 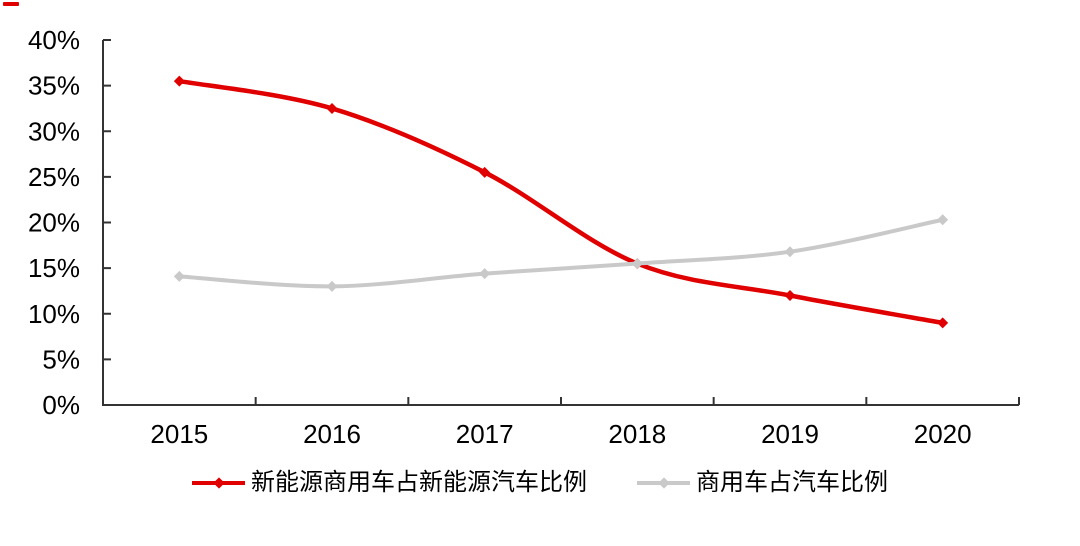 I want to click on legend-series-0-swatch, so click(x=218, y=483).